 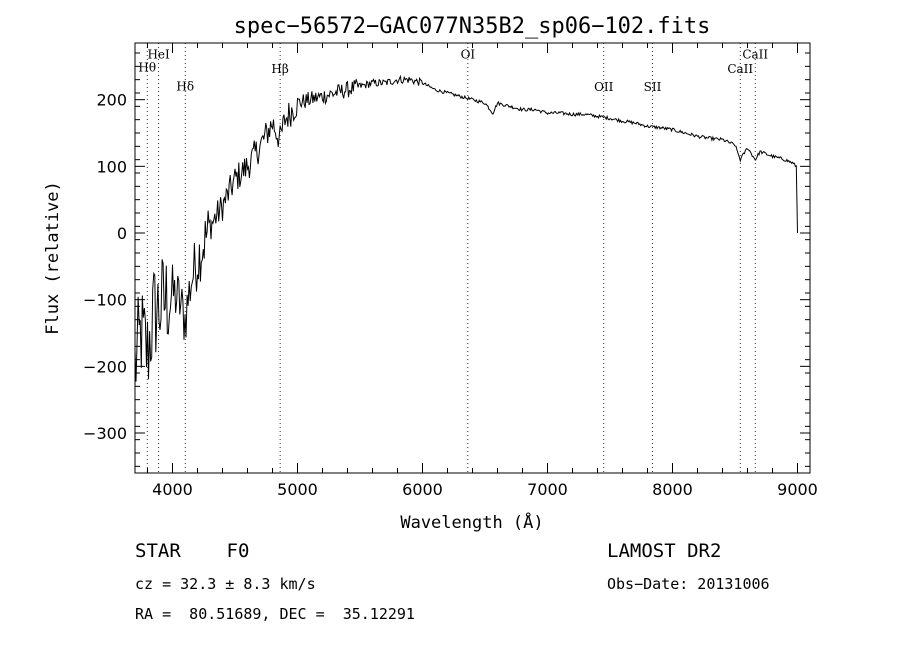 What do you see at coordinates (111, 166) in the screenshot?
I see `y-tick-label: 100` at bounding box center [111, 166].